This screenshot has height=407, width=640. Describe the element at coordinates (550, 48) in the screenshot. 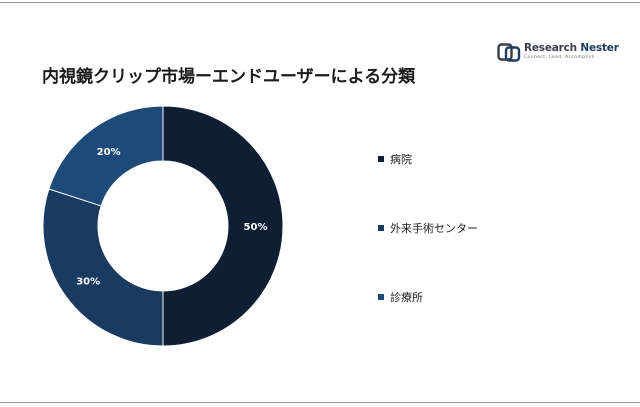

I see `logo-name-part1: Research` at that location.